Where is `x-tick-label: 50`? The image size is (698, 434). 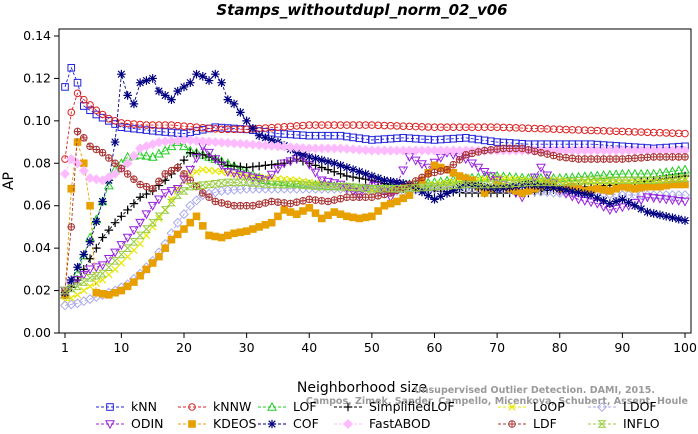 x-tick-label: 50 is located at coordinates (372, 347).